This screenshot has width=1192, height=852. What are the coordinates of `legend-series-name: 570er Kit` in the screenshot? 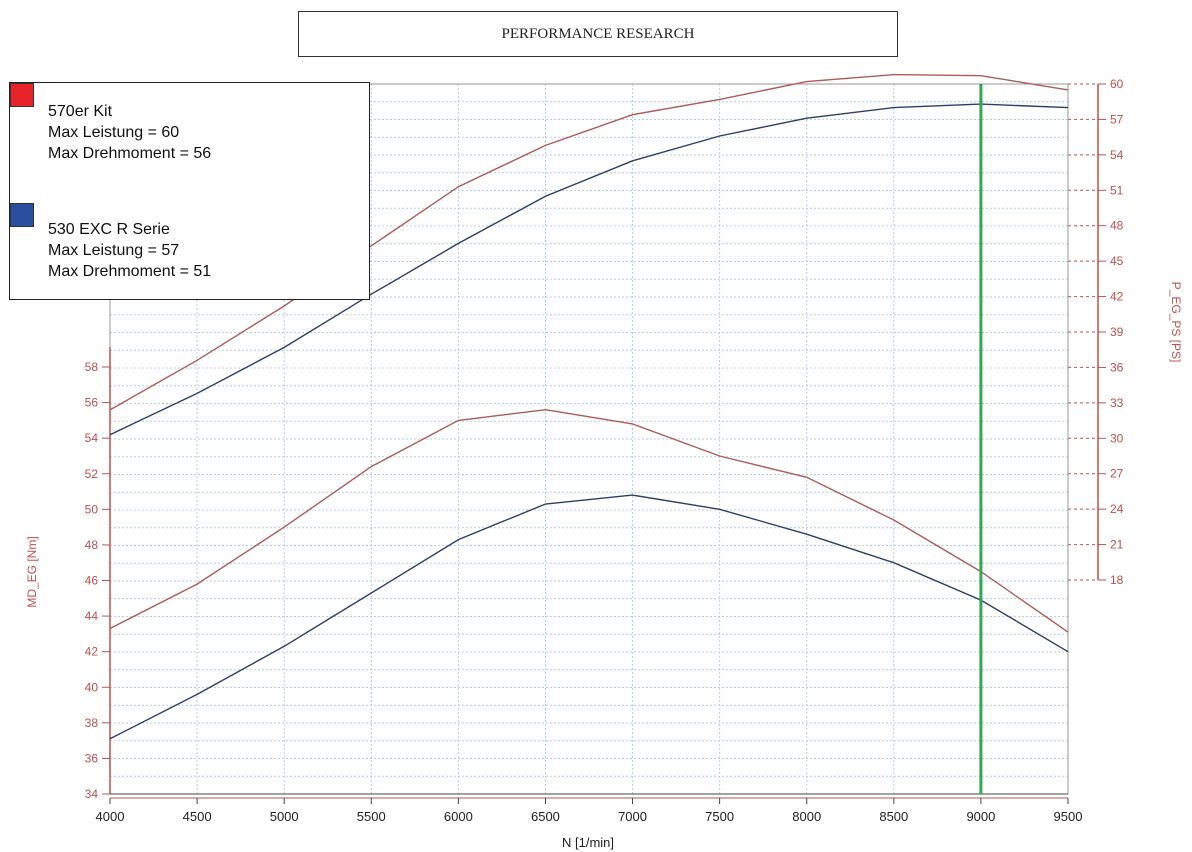 It's located at (80, 111).